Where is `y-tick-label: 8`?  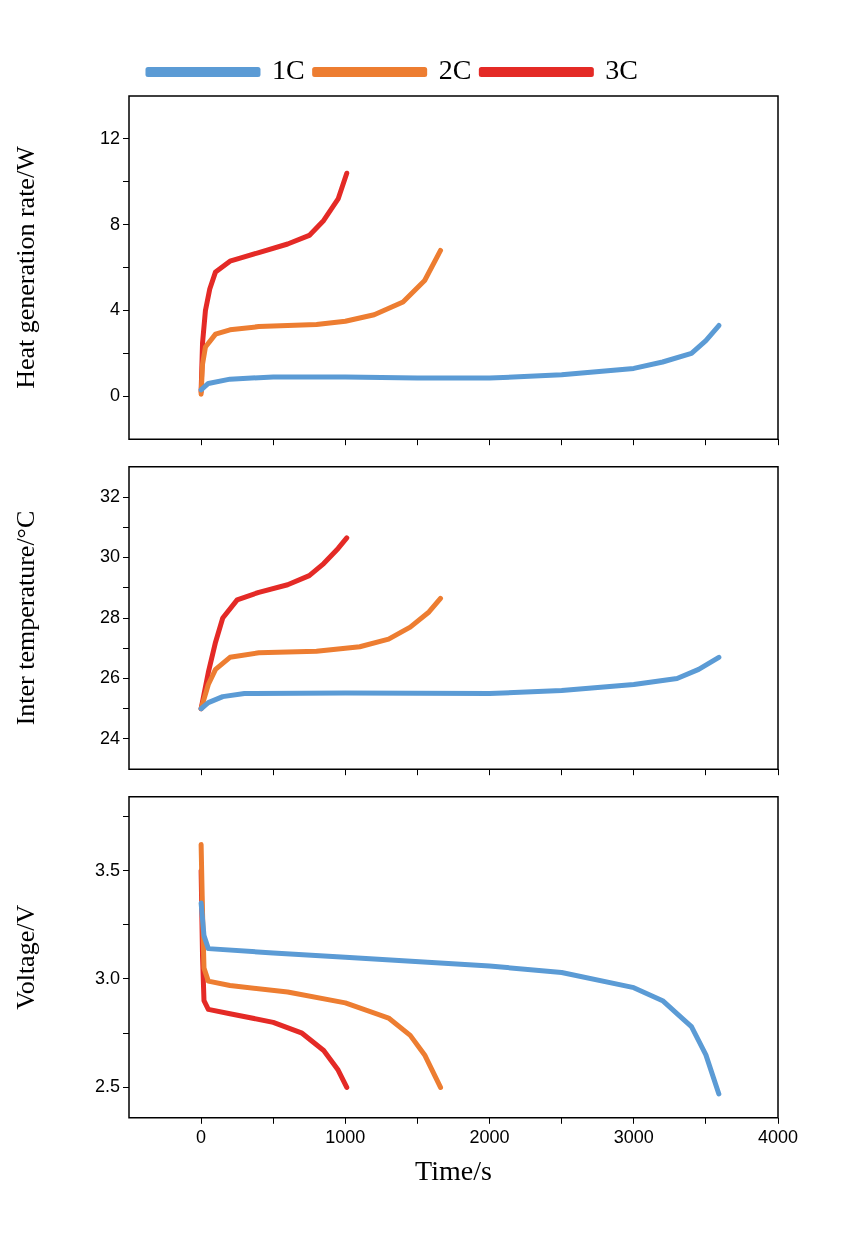 y-tick-label: 8 is located at coordinates (114, 223).